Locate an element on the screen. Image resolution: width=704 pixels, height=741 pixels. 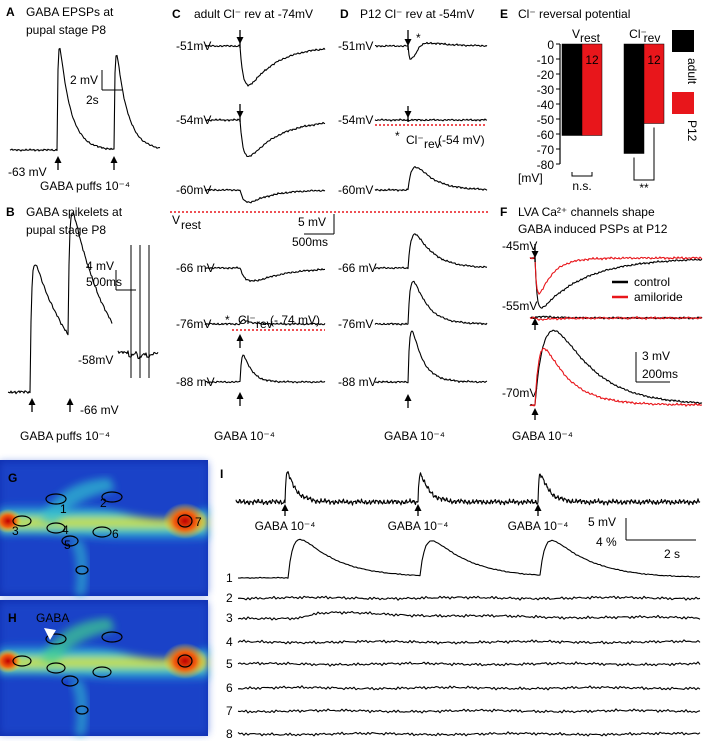
trace-label: 7 is located at coordinates (229, 711).